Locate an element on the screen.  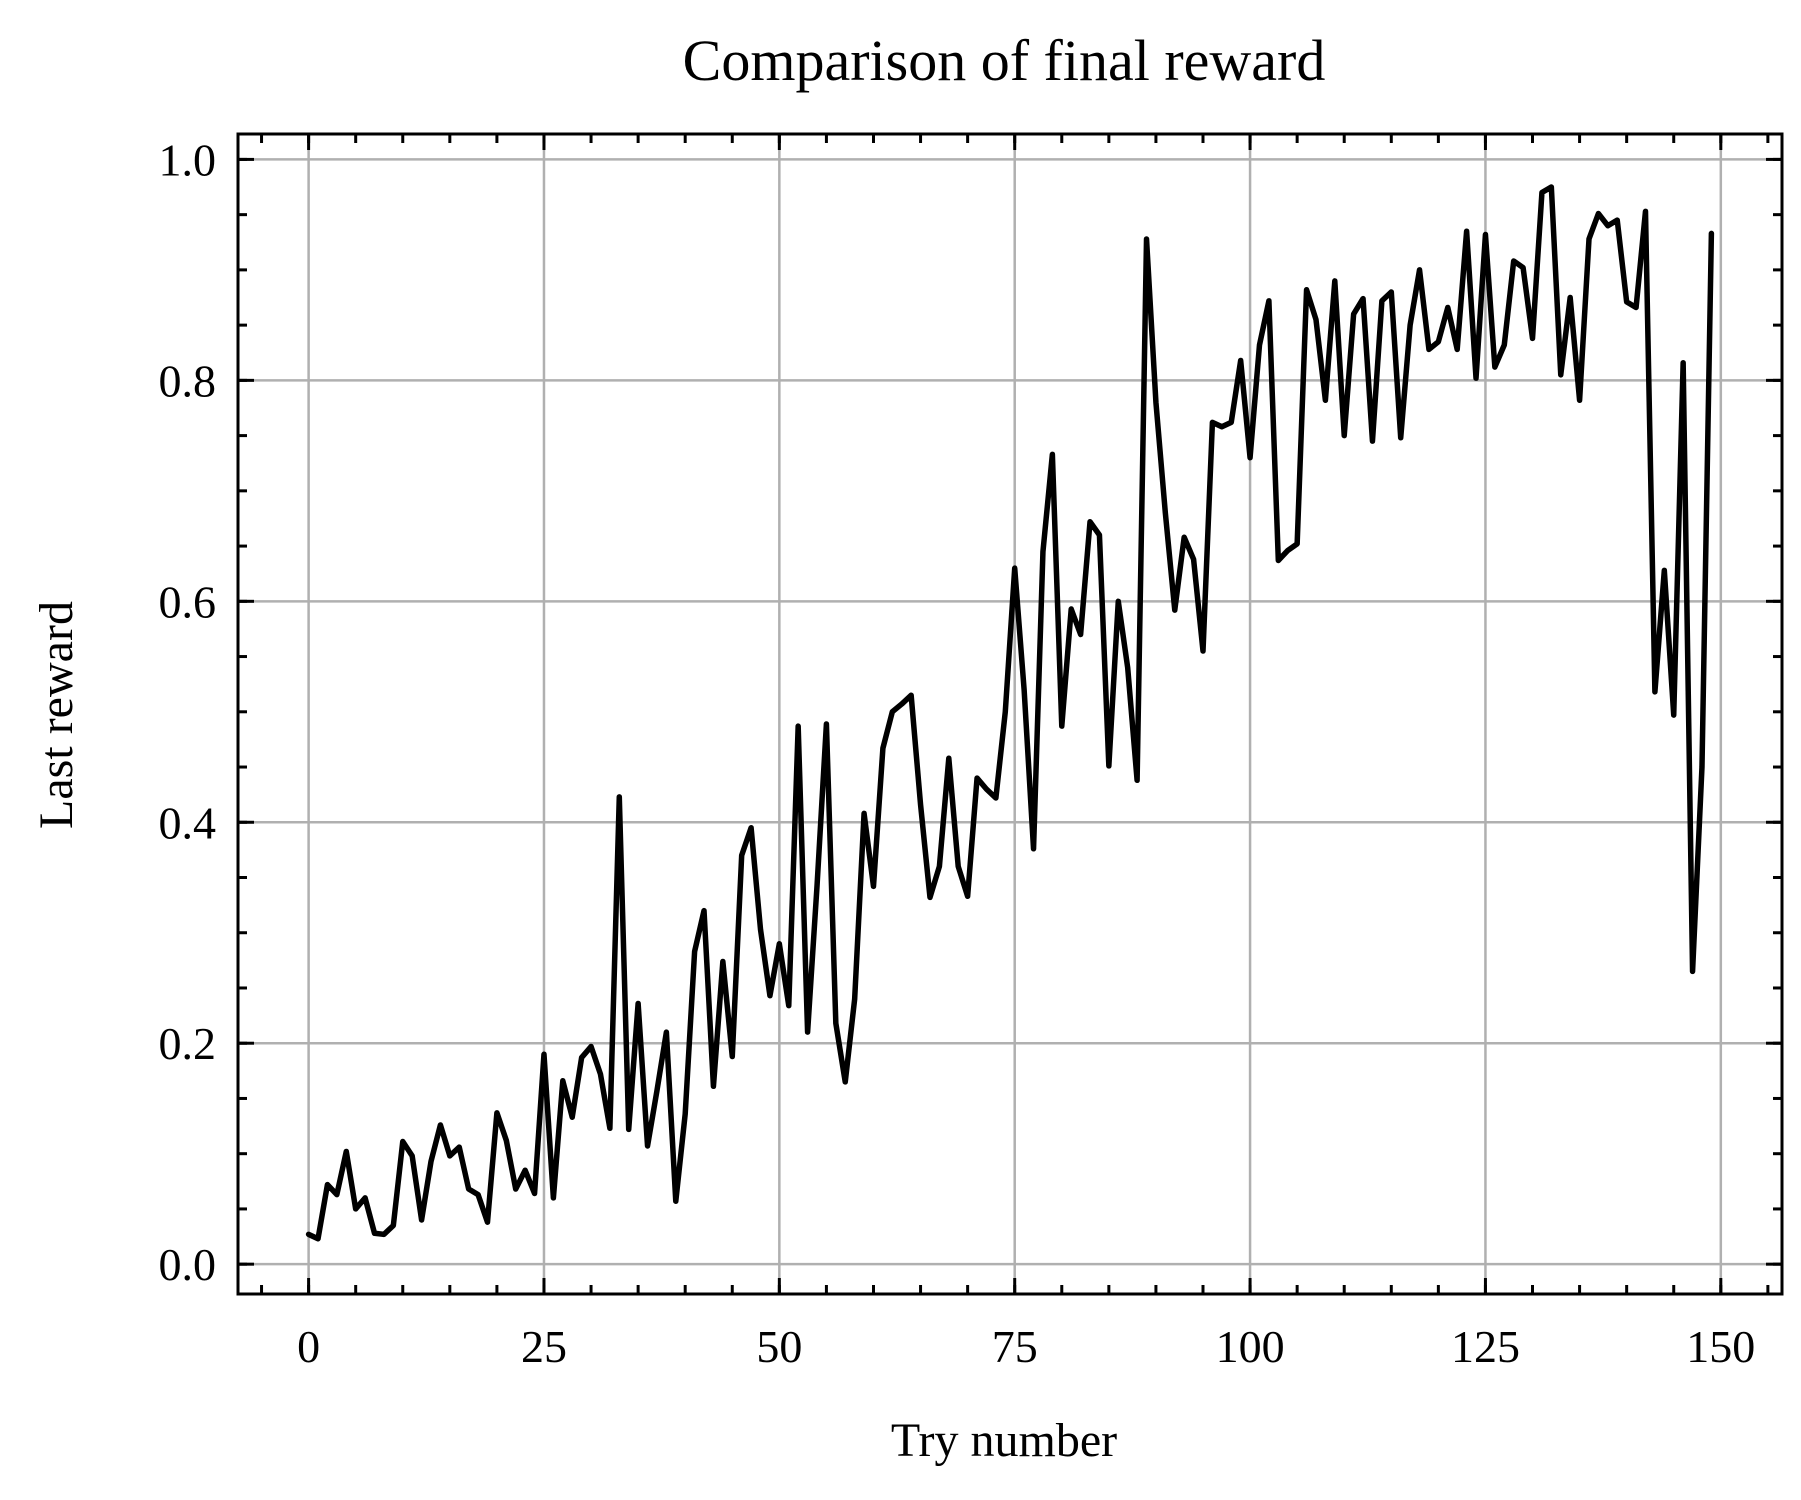
y-axis-label: Last reward is located at coordinates (56, 715).